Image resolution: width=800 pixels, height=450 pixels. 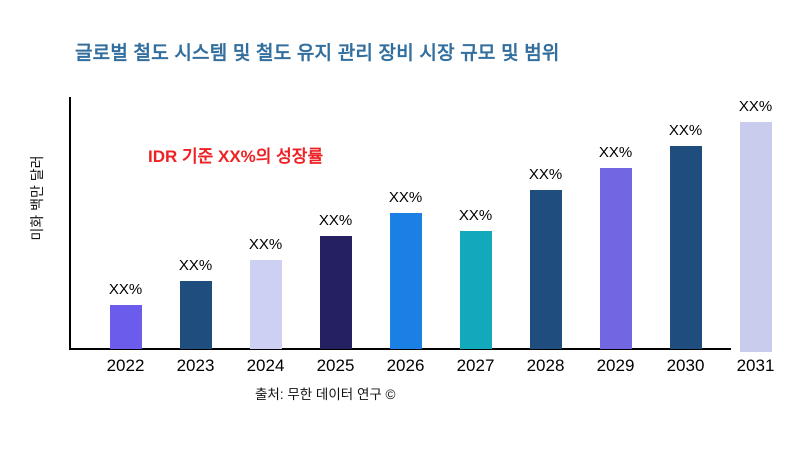 What do you see at coordinates (325, 394) in the screenshot?
I see `source-note: 출처: 무한 데이터 연구 ©` at bounding box center [325, 394].